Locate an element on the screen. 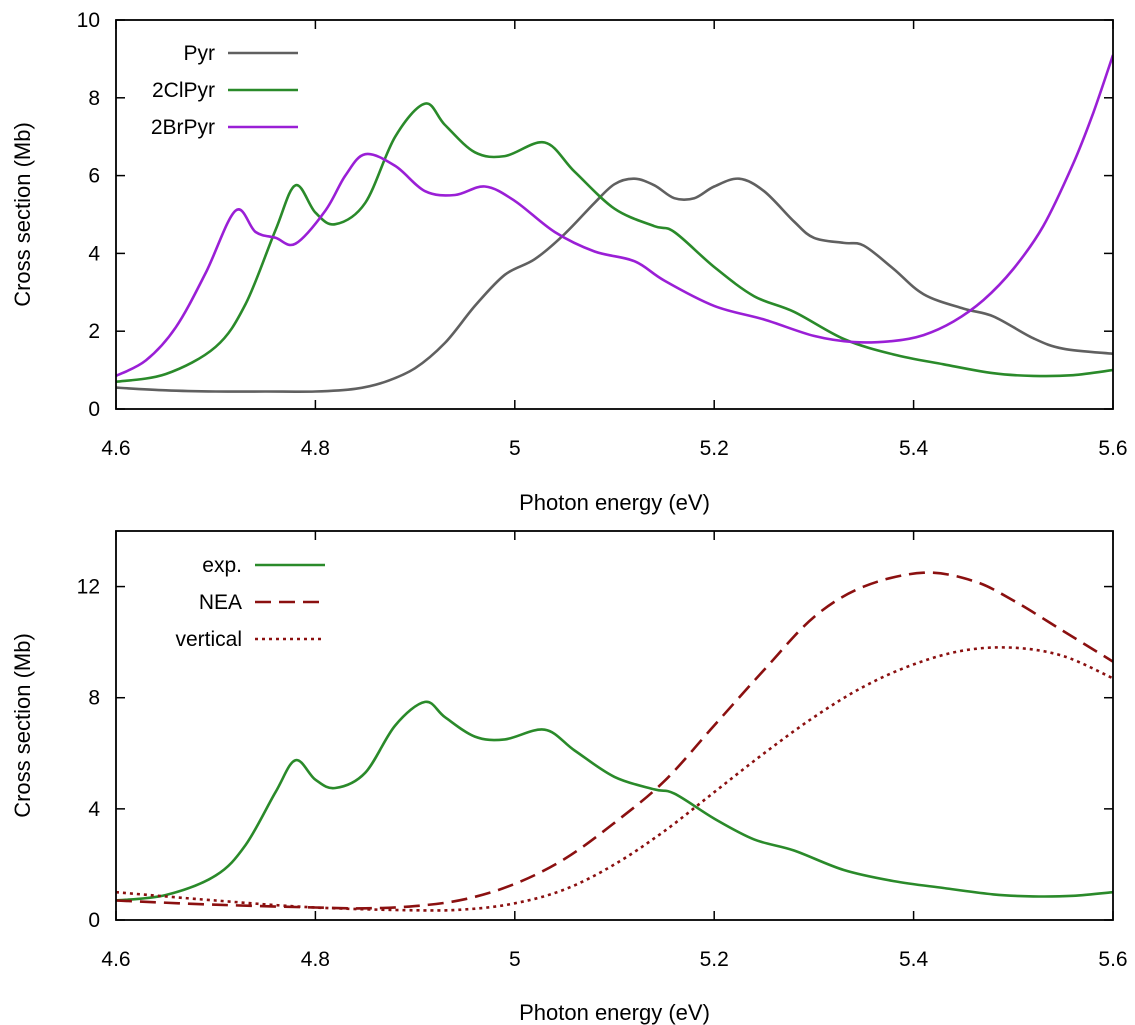  y-tick-label: 6 is located at coordinates (94, 176).